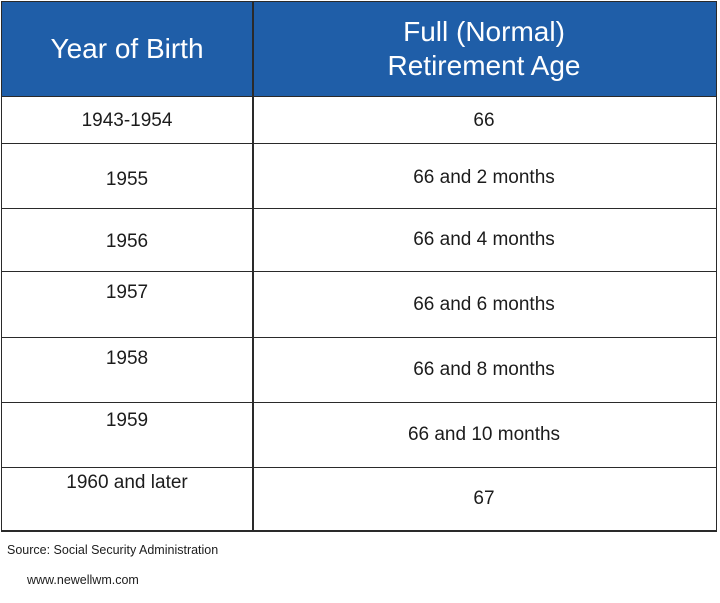 The width and height of the screenshot is (720, 603). I want to click on table-row: 1956 66 and 4 months, so click(359, 240).